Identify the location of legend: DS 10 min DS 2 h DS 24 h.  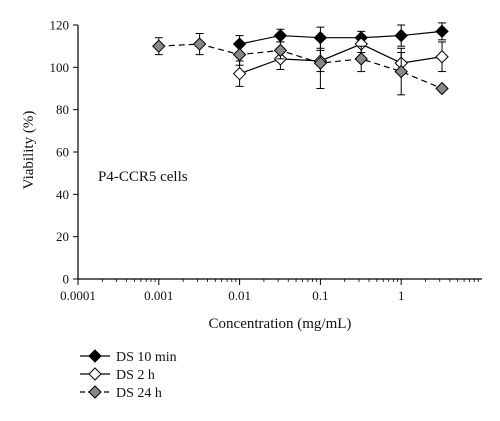
(128, 375).